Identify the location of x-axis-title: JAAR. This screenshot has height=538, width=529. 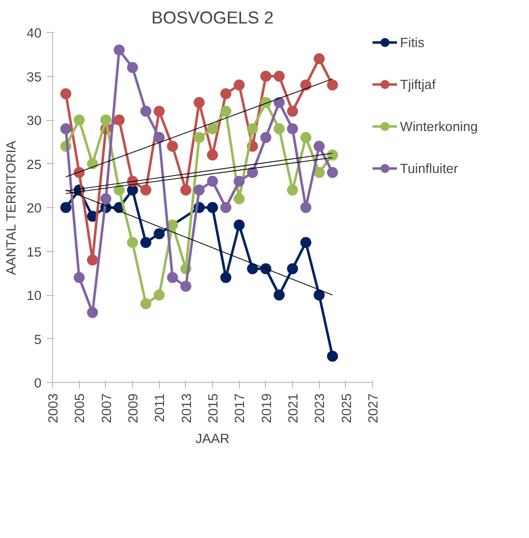
(212, 438).